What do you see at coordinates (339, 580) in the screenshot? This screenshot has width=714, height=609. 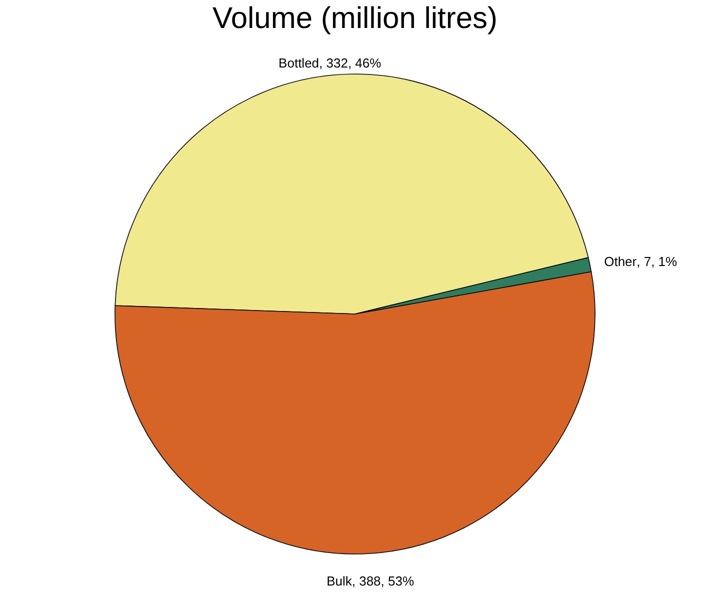 I see `slice-label: Bulk` at bounding box center [339, 580].